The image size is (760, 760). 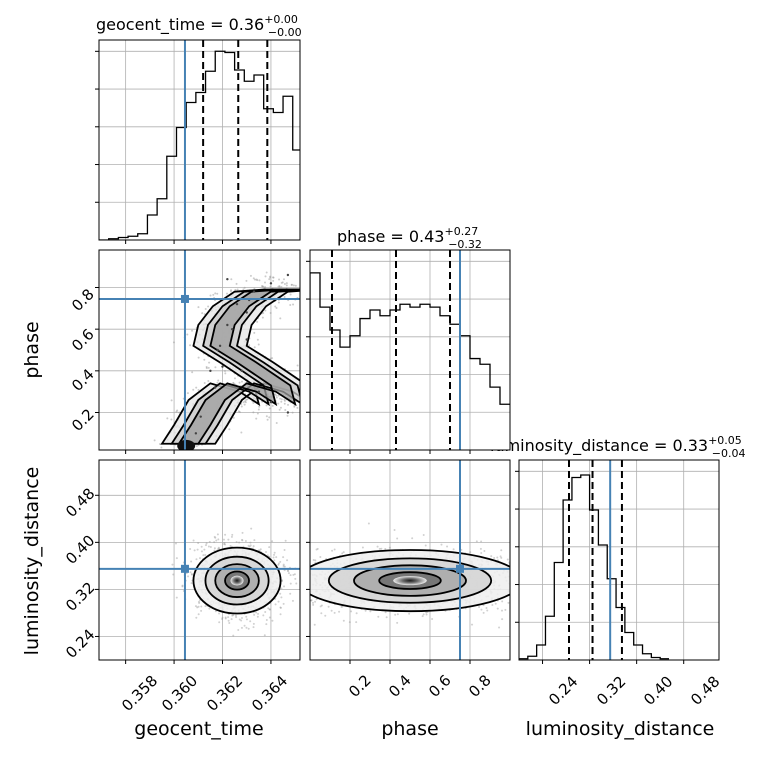 I want to click on hist-step-line, so click(x=410, y=361).